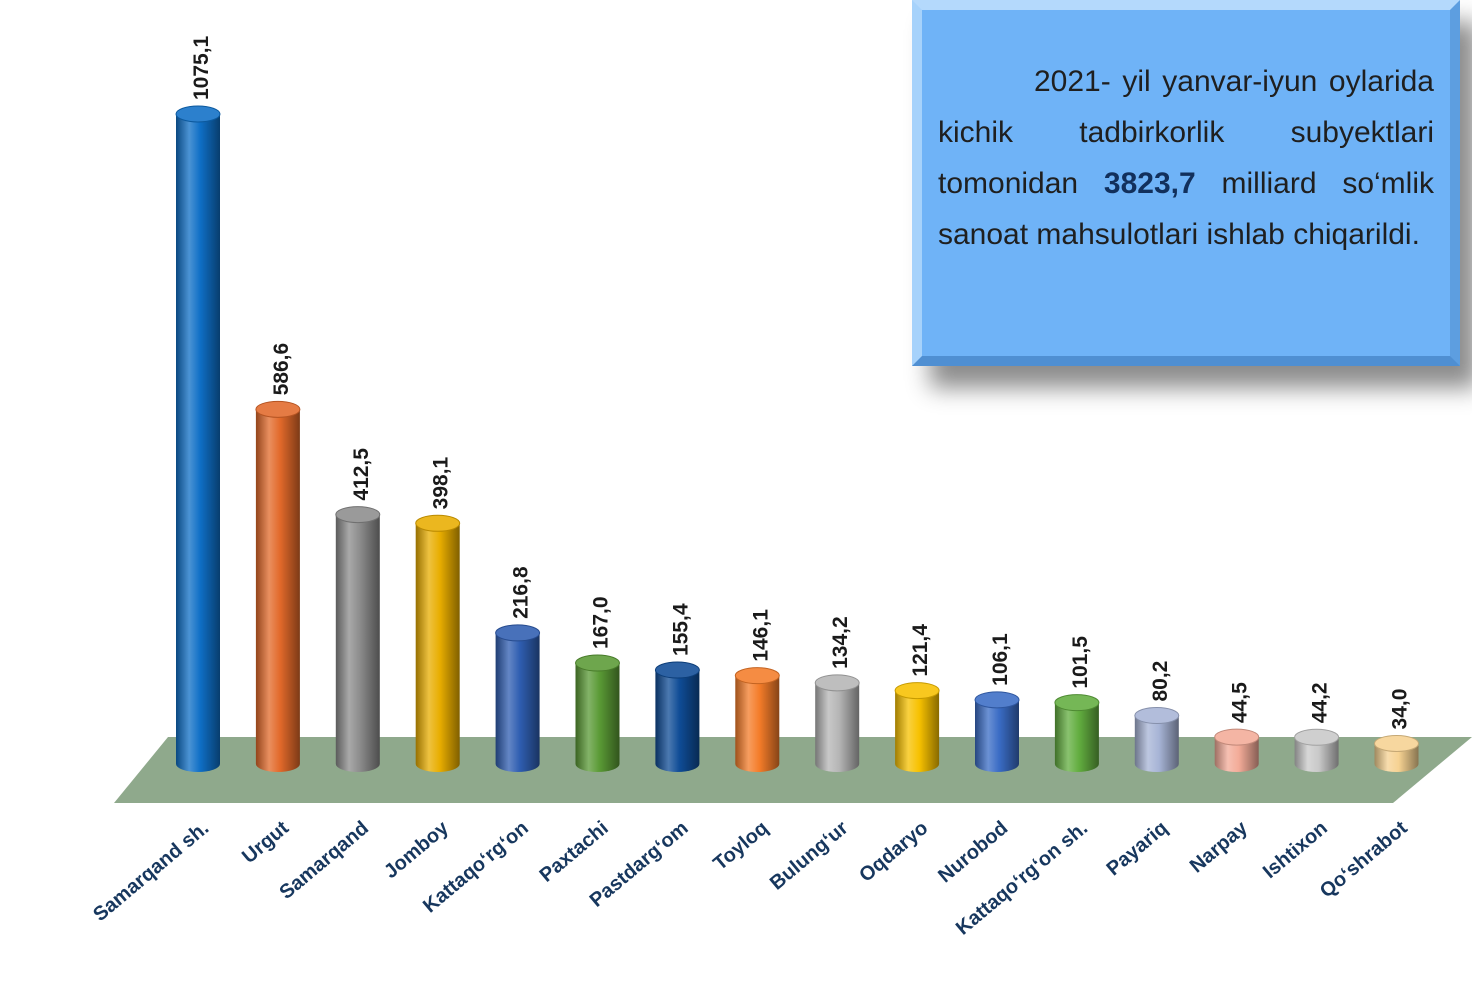 This screenshot has height=1003, width=1472. Describe the element at coordinates (1022, 878) in the screenshot. I see `category-label: Kattaqo‘rg‘on sh.` at that location.